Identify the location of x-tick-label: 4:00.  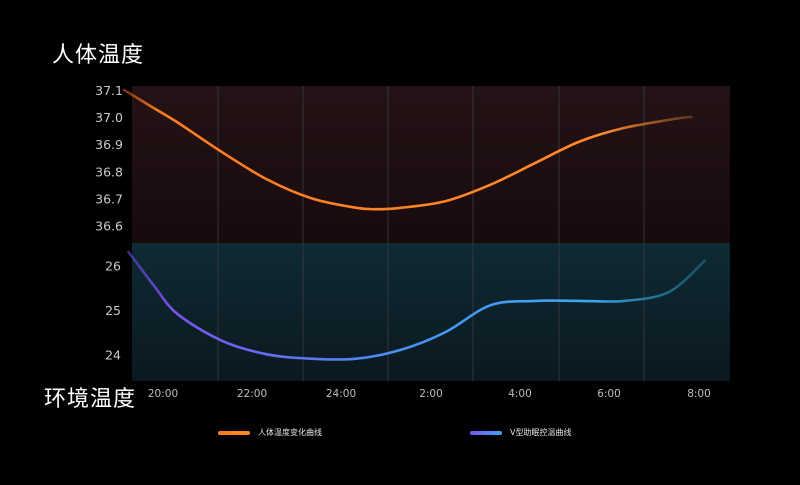
(520, 394).